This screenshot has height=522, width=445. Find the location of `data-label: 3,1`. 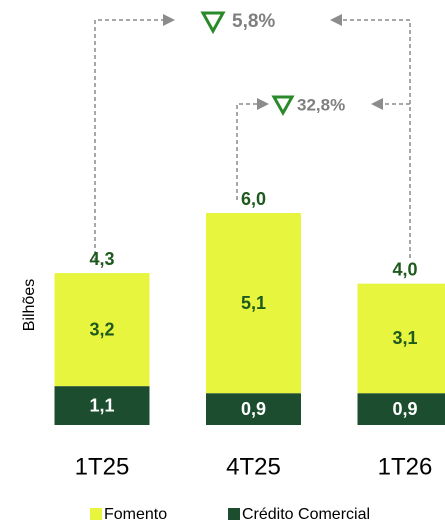

data-label: 3,1 is located at coordinates (404, 338).